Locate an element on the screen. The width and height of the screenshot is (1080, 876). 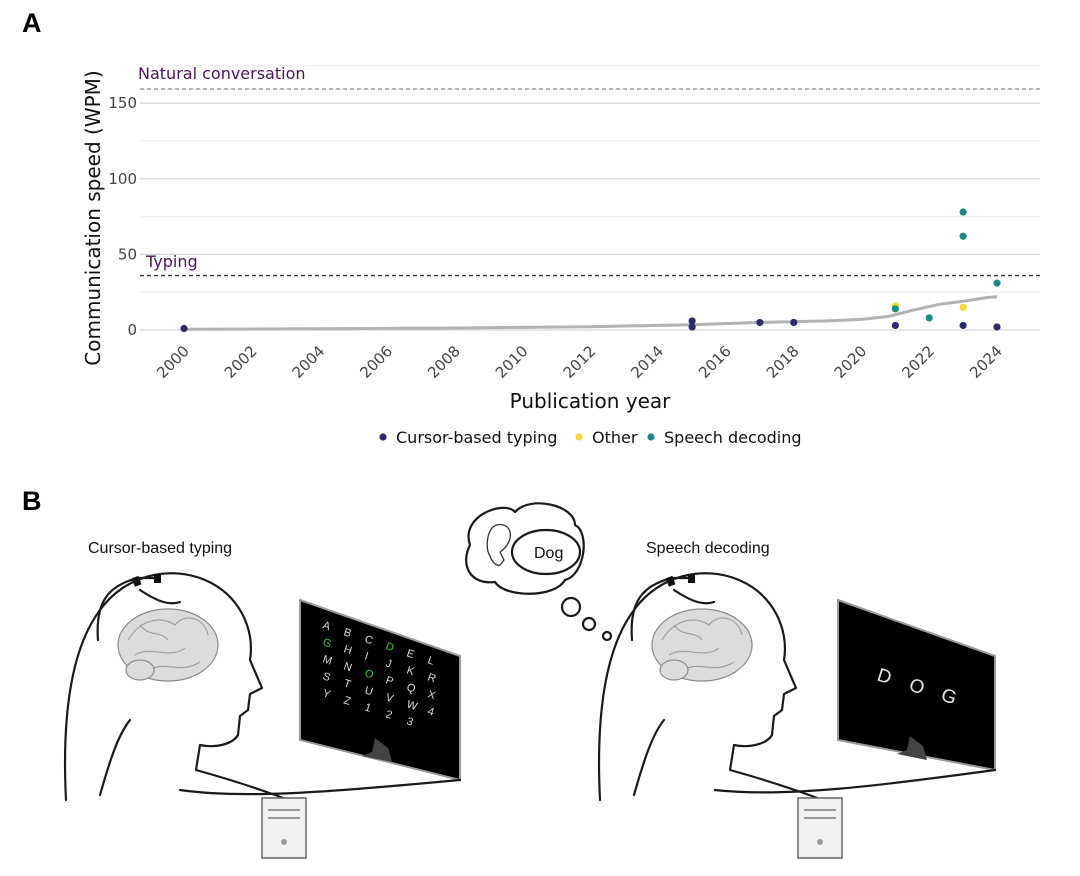
grid-letter: Y is located at coordinates (326, 694).